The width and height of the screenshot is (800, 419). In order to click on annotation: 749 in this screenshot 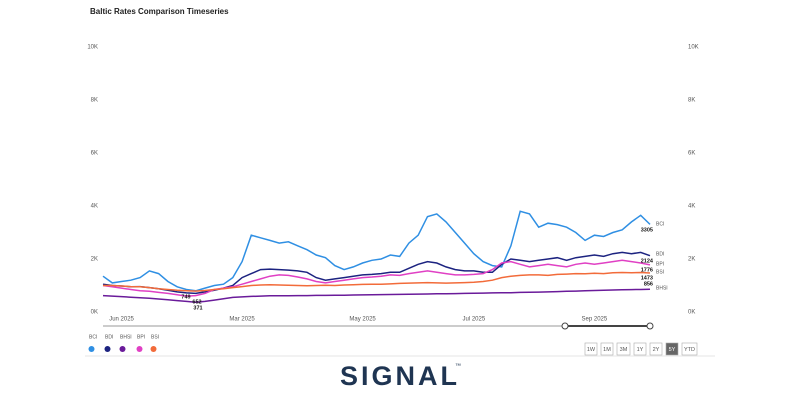, I will do `click(185, 297)`.